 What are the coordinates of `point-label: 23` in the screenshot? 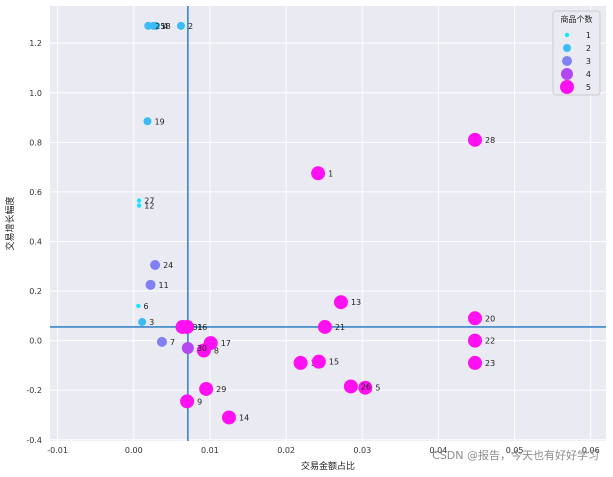 It's located at (490, 363).